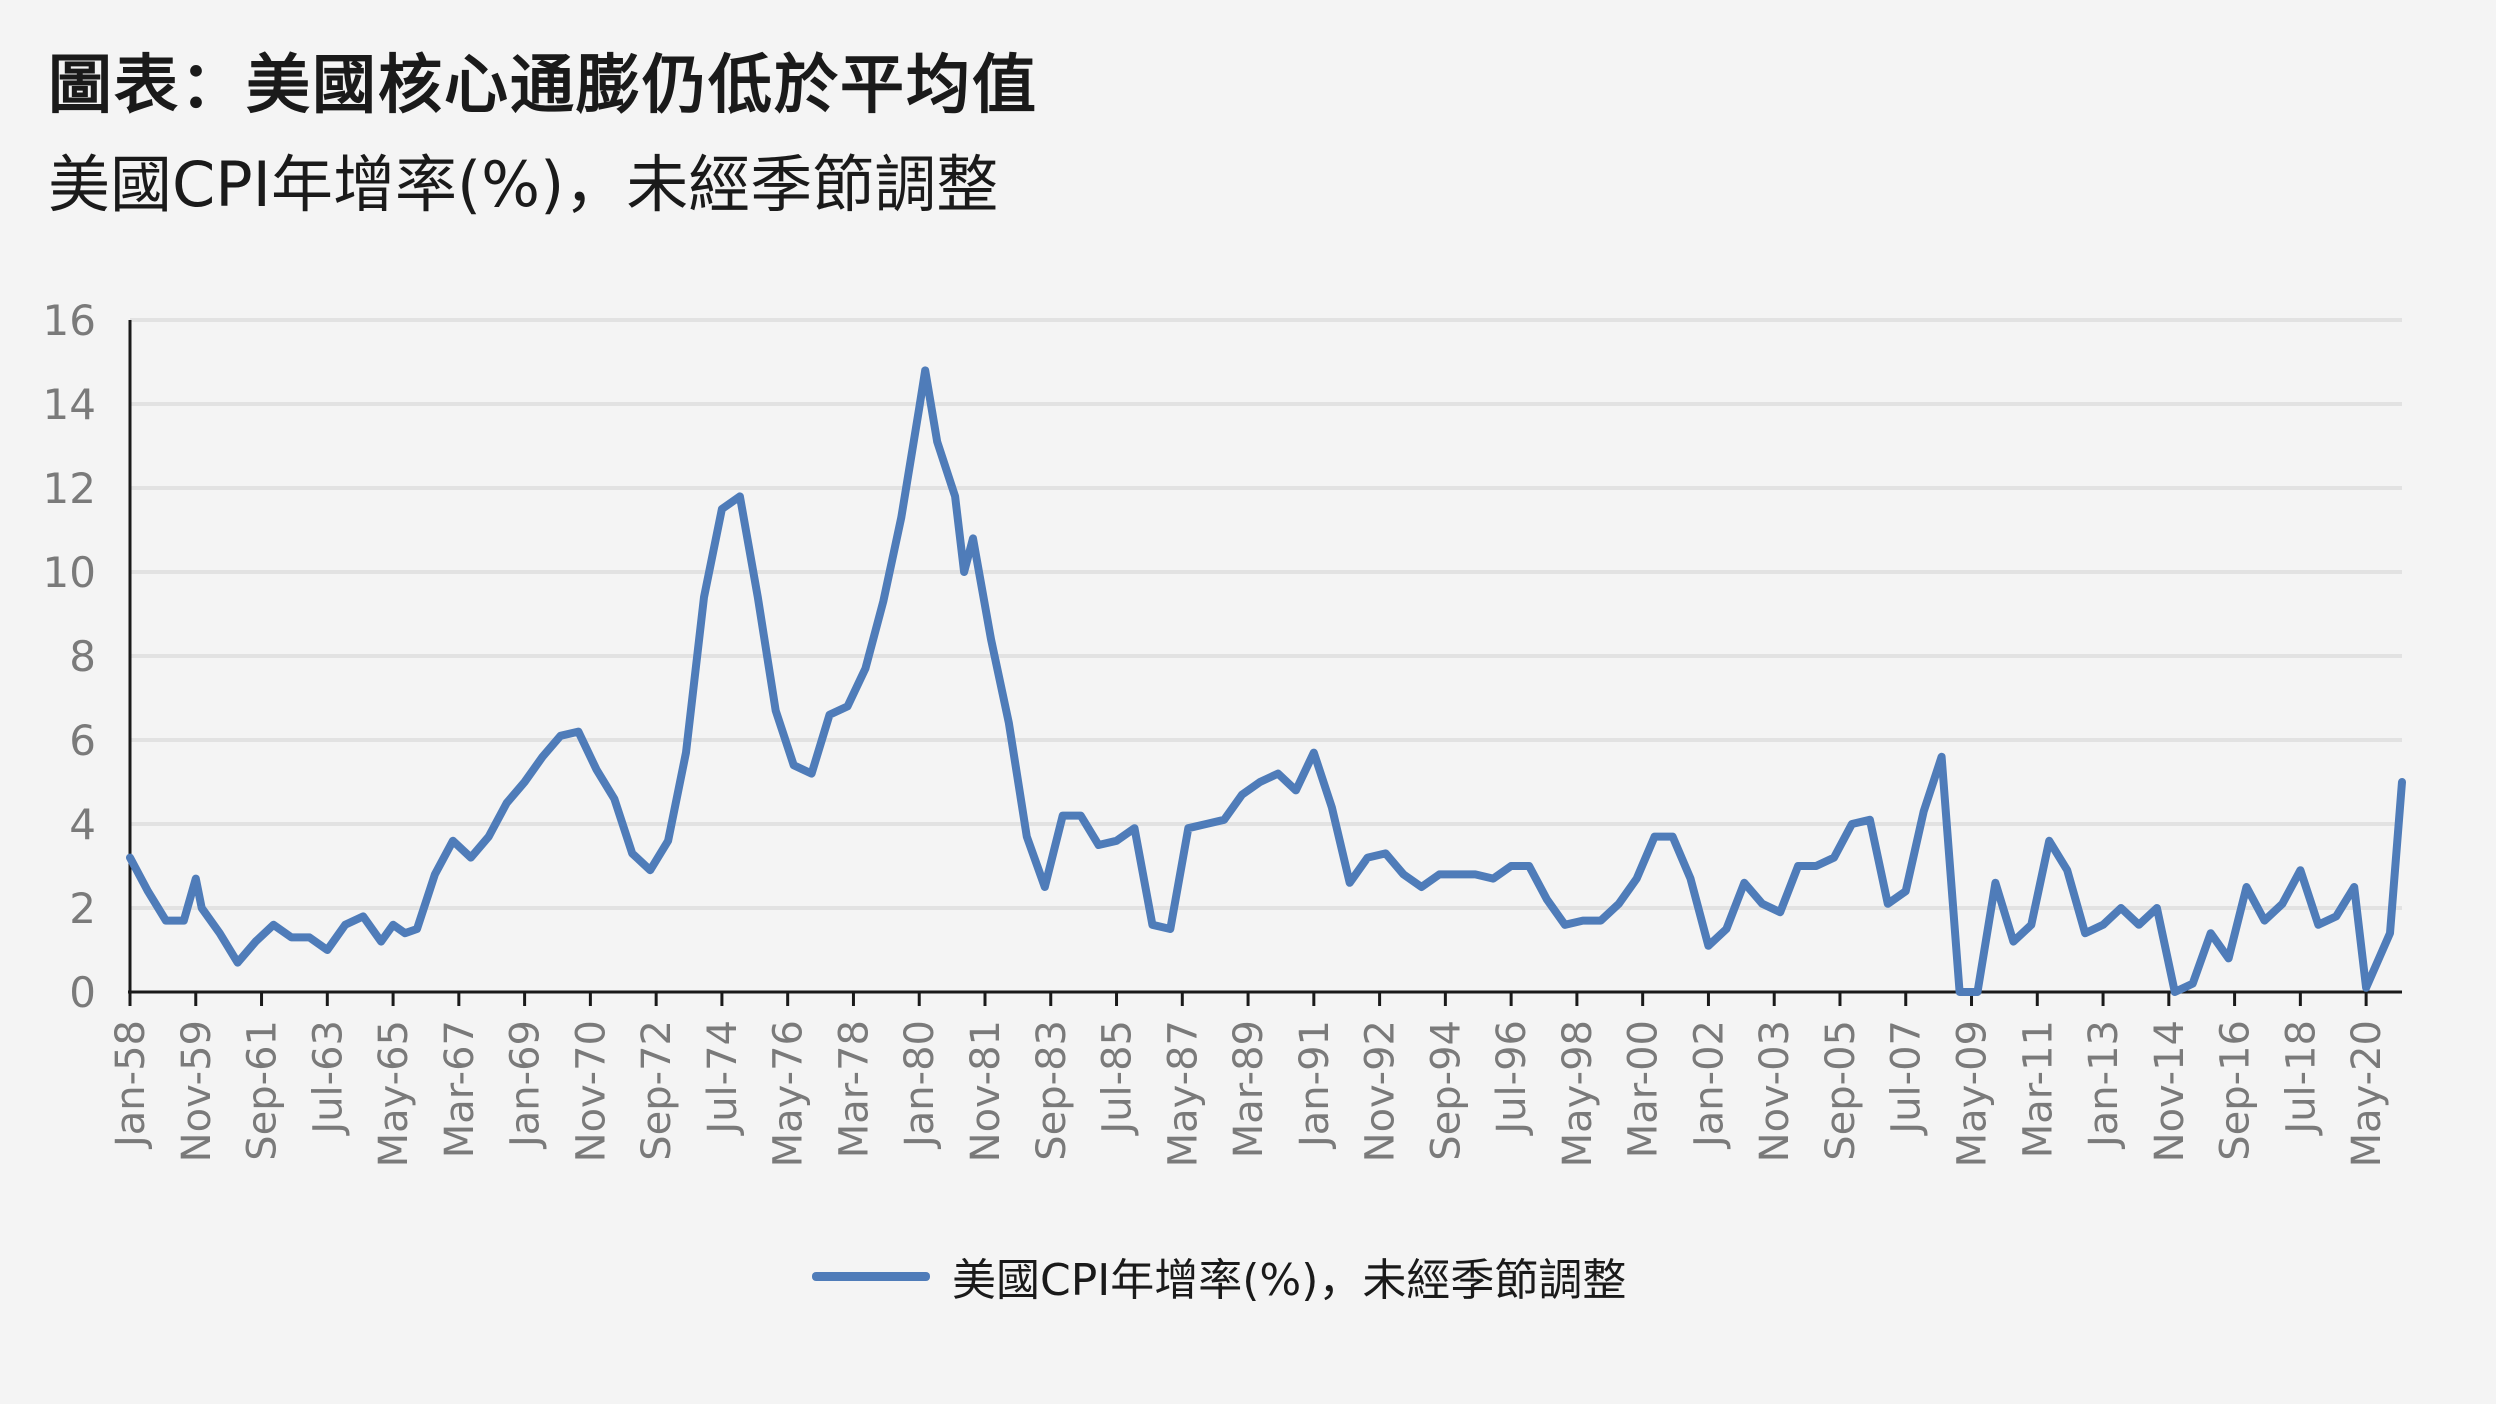 The height and width of the screenshot is (1404, 2496). I want to click on x-tick-label: Jan-02, so click(1709, 1085).